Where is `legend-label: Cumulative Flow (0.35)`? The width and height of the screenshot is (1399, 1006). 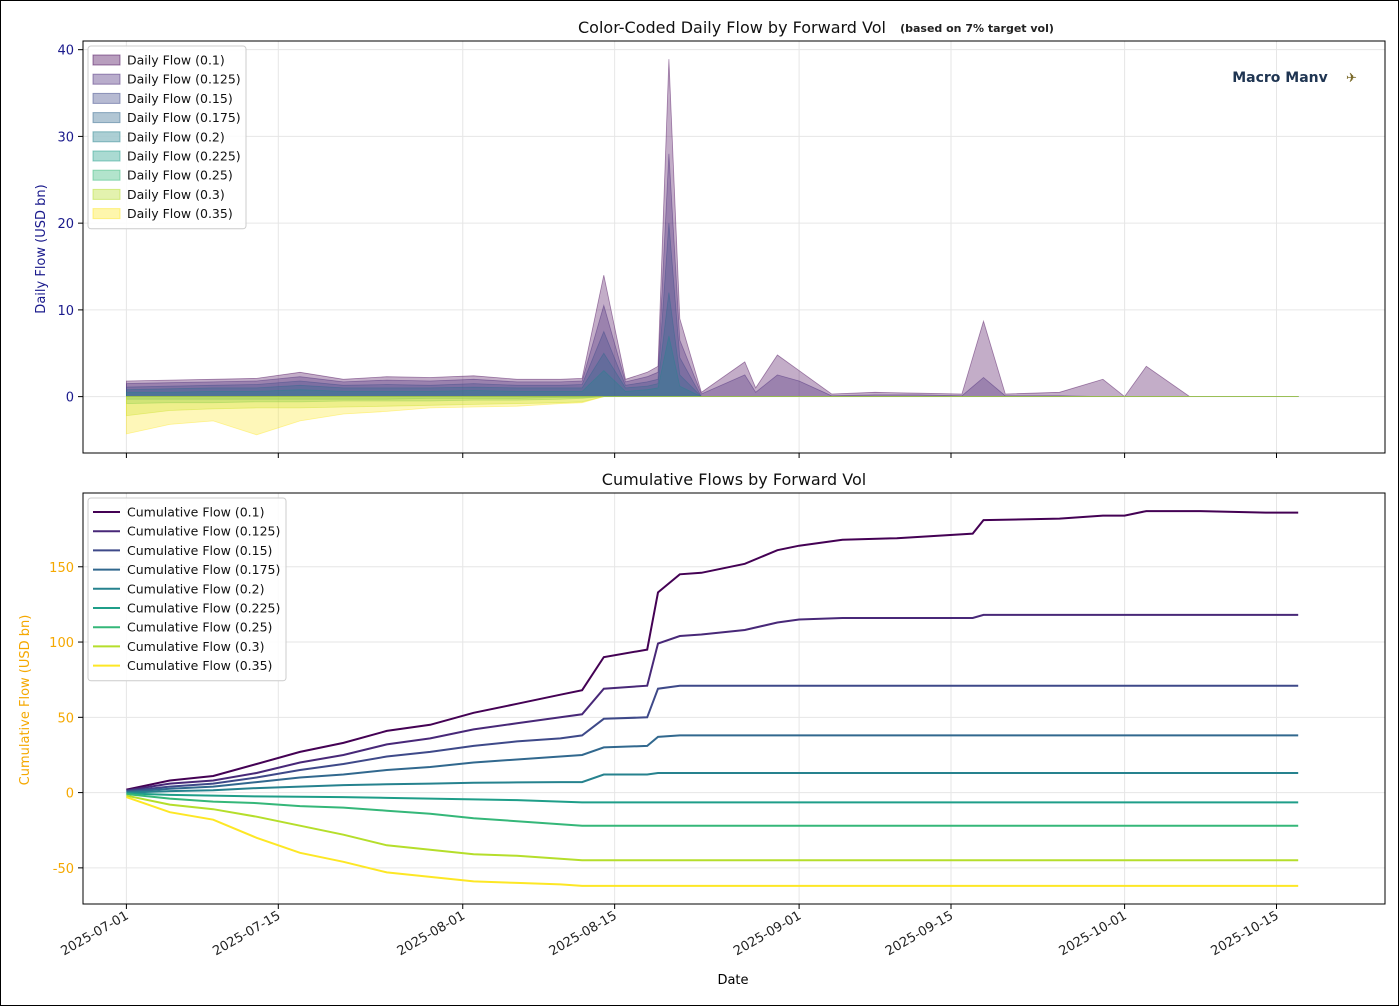 legend-label: Cumulative Flow (0.35) is located at coordinates (199, 665).